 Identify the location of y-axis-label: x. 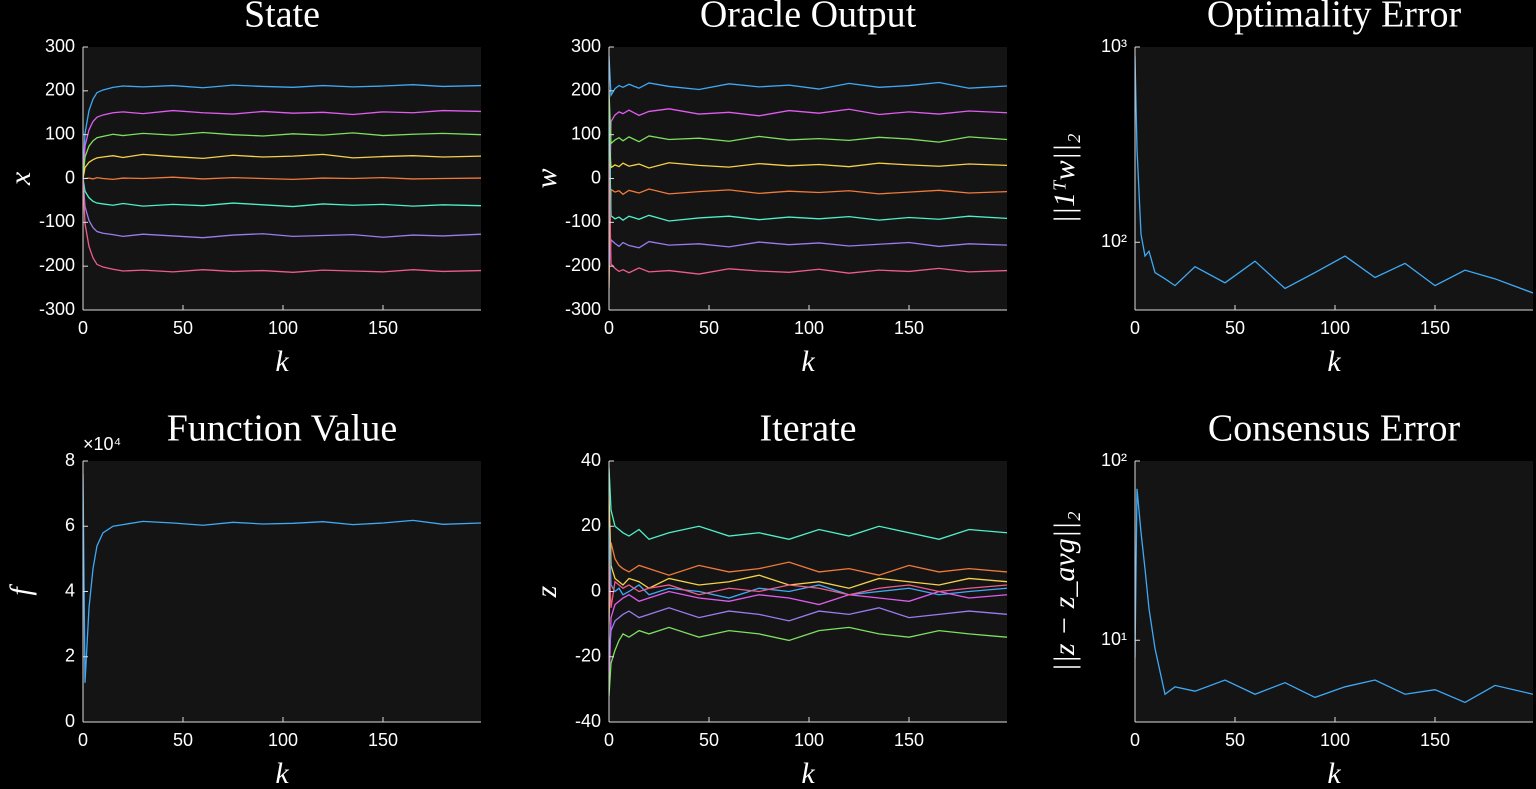
(20, 178).